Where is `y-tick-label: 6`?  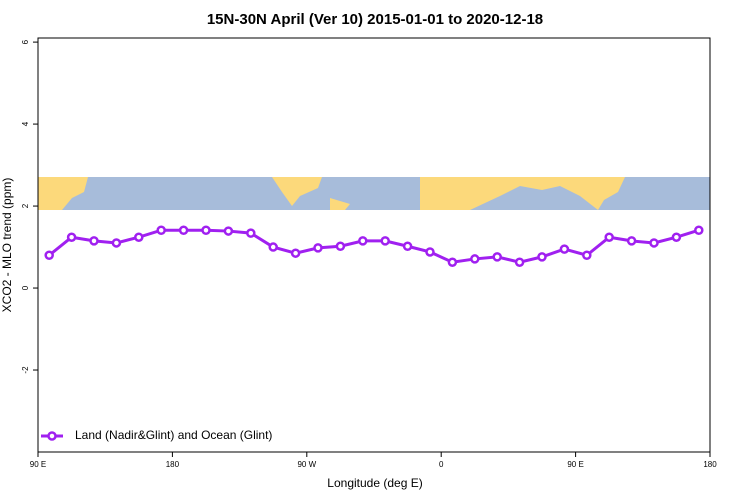
y-tick-label: 6 is located at coordinates (25, 41).